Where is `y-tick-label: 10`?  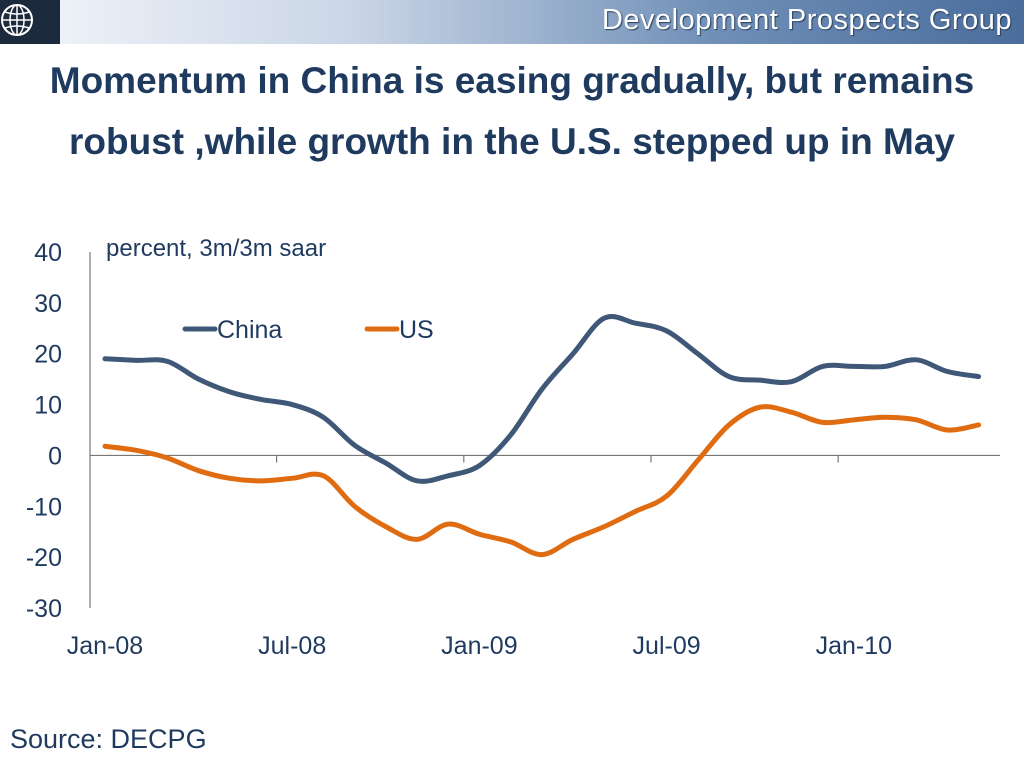
y-tick-label: 10 is located at coordinates (48, 406).